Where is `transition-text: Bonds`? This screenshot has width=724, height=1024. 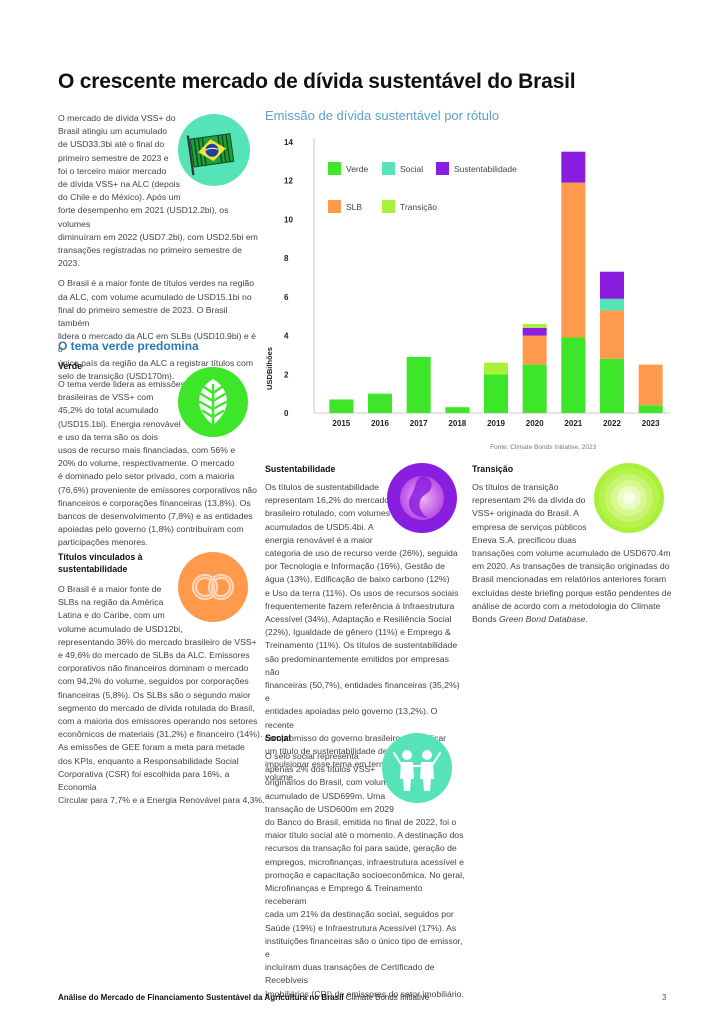 transition-text: Bonds is located at coordinates (486, 619).